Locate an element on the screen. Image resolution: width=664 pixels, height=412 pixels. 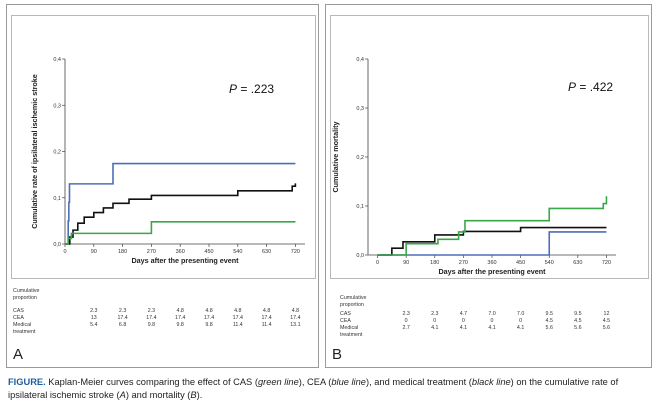
caption-fragment: ) and mortality ( is located at coordinates (158, 394).